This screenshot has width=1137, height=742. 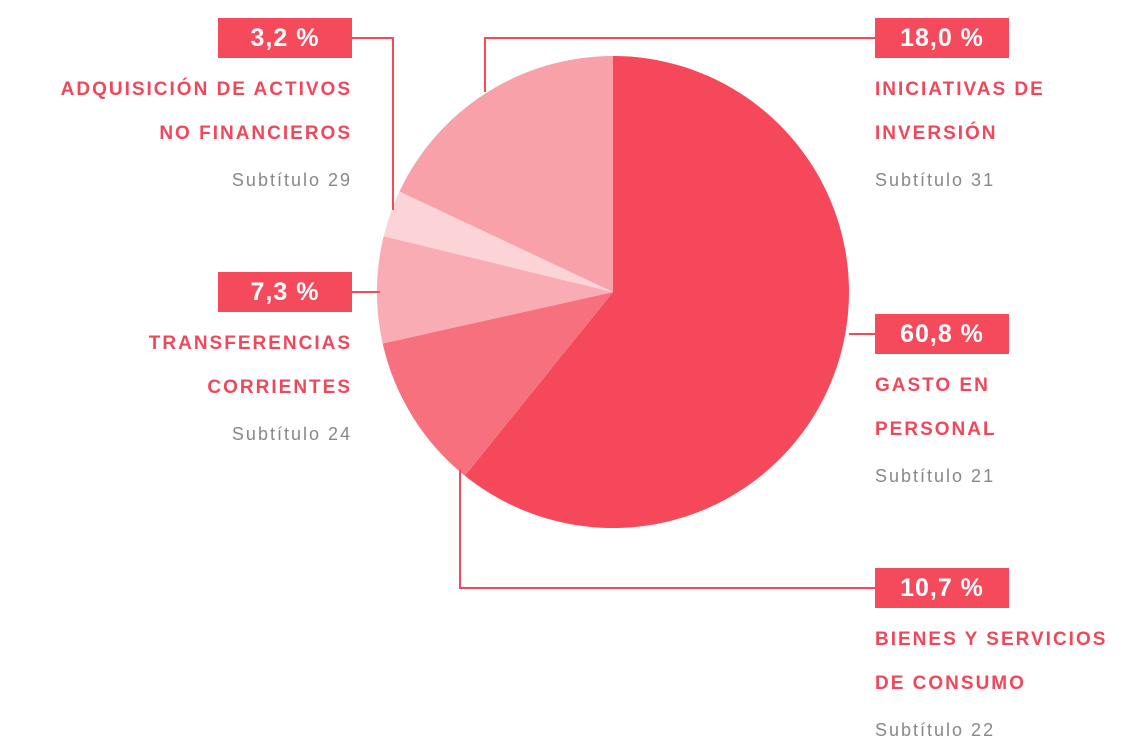 I want to click on category-label: BIENES Y SERVICIOS DE CONSUMO, so click(x=991, y=661).